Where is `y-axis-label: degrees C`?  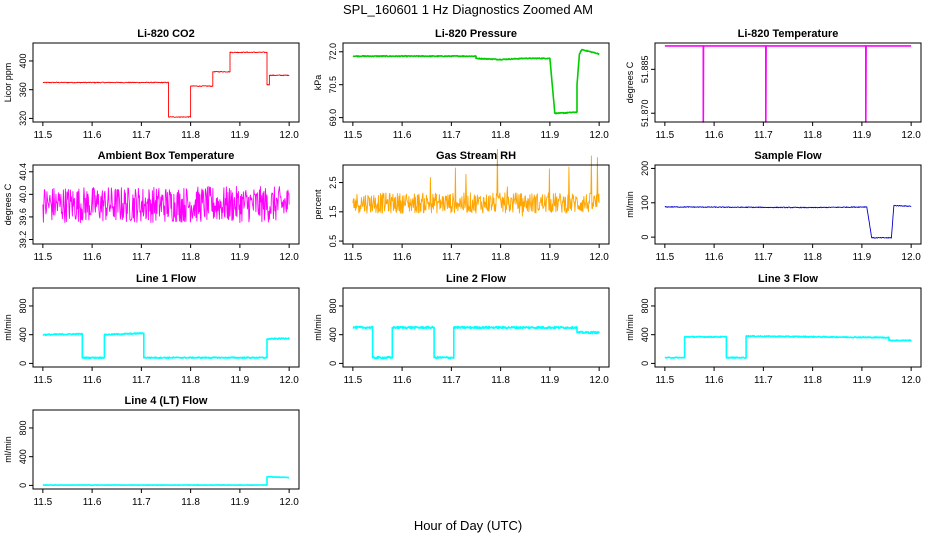 y-axis-label: degrees C is located at coordinates (630, 82).